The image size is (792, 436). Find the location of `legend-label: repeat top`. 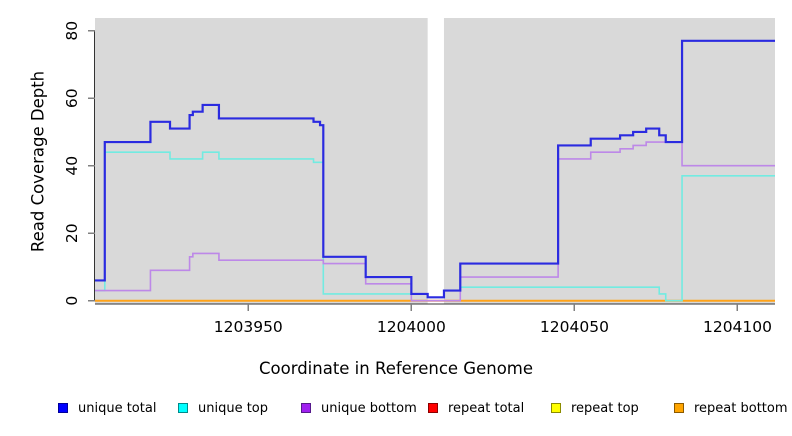

legend-label: repeat top is located at coordinates (605, 408).